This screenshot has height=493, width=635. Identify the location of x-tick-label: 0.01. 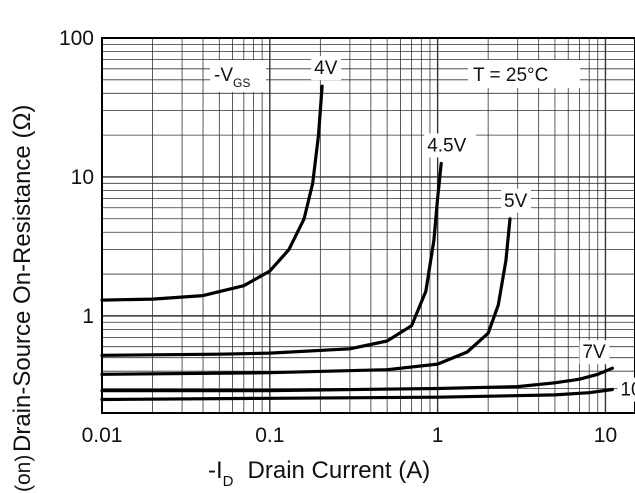
(102, 435).